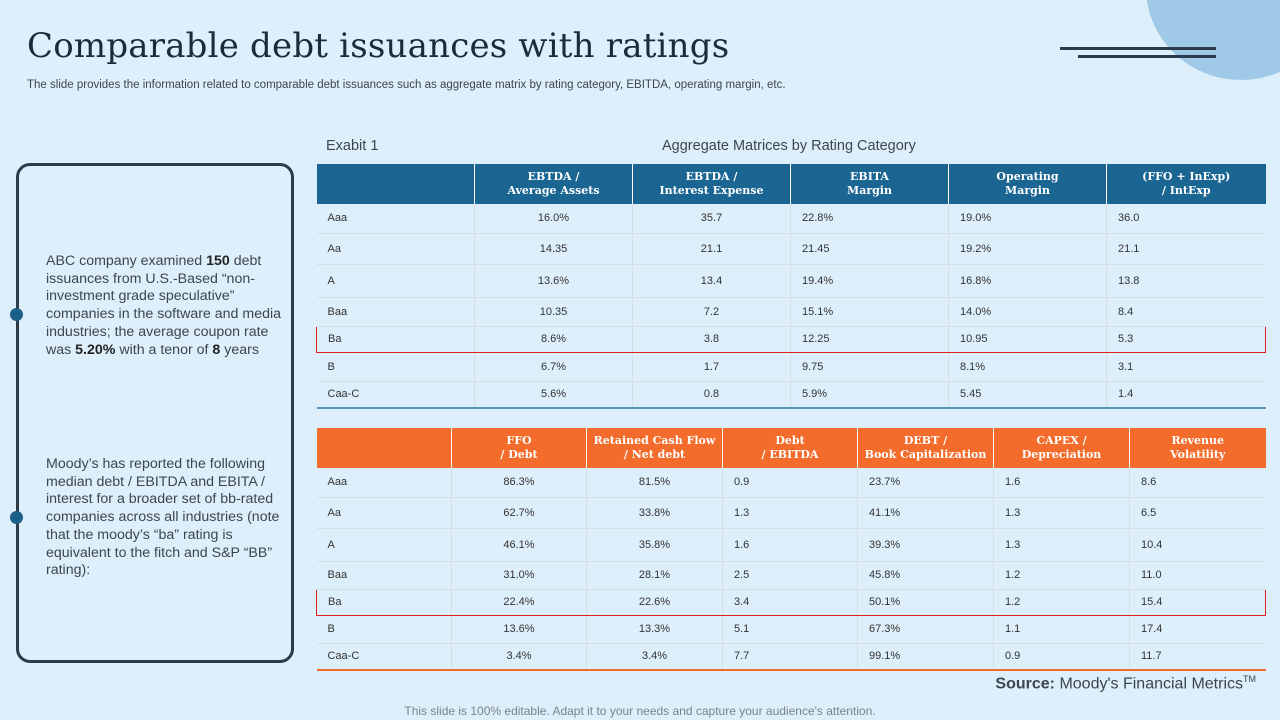  Describe the element at coordinates (1027, 395) in the screenshot. I see `value-cell: 5.45` at that location.